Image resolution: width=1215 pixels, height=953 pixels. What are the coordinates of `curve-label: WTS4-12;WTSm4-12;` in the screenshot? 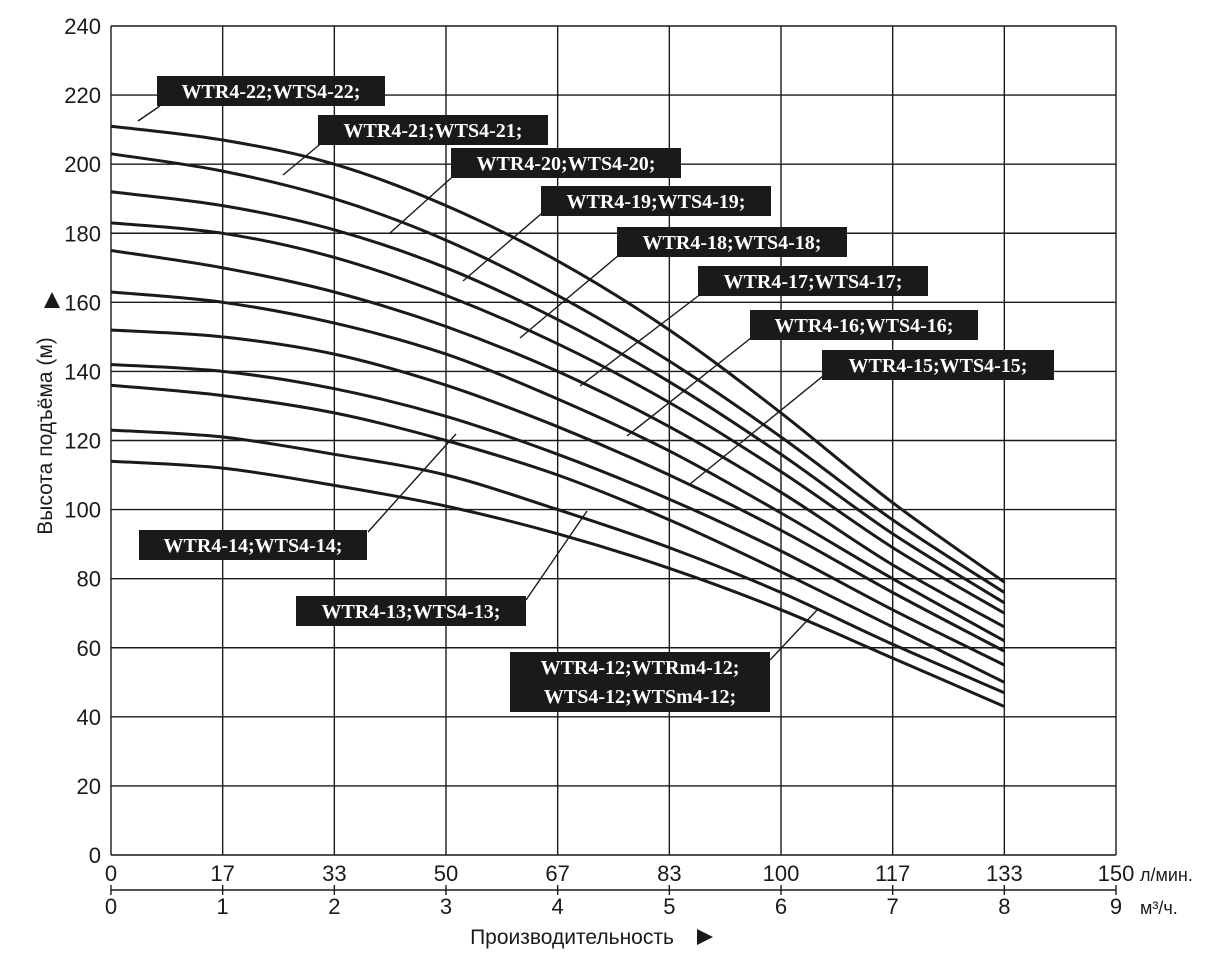 It's located at (640, 697).